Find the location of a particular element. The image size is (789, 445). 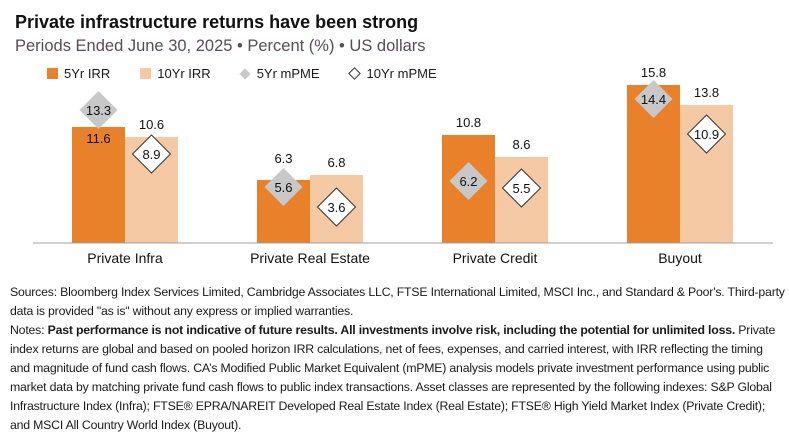

legend-item-5yr-irr: 5Yr IRR is located at coordinates (78, 73).